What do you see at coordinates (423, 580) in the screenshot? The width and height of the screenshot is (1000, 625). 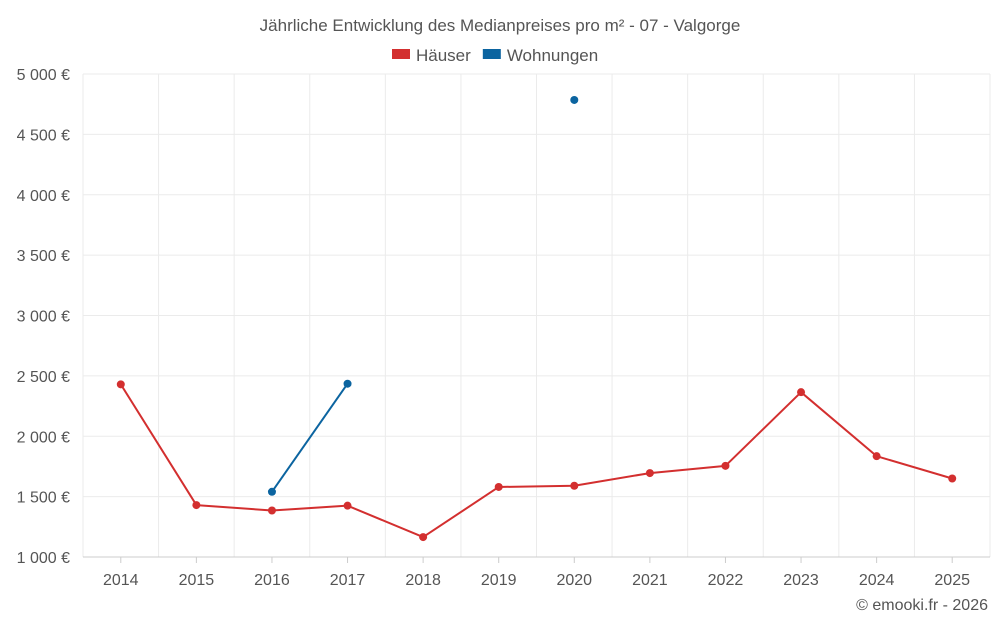 I see `x-tick-label: 2018` at bounding box center [423, 580].